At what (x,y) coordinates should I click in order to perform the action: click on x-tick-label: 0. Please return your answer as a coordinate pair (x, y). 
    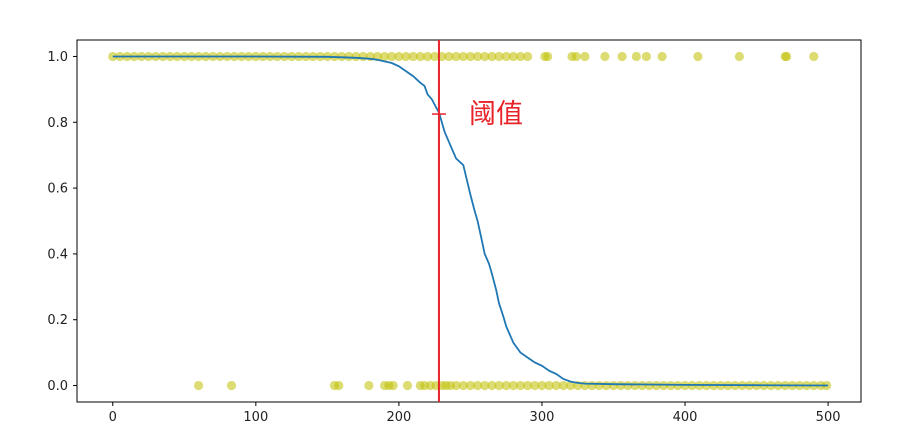
    Looking at the image, I should click on (113, 417).